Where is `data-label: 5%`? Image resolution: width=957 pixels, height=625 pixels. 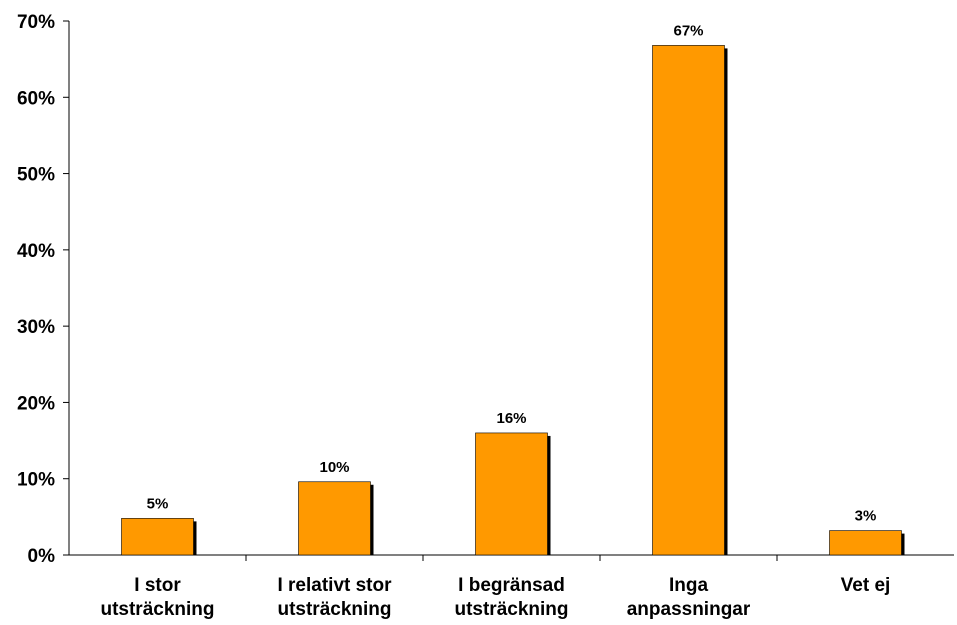 data-label: 5% is located at coordinates (158, 503).